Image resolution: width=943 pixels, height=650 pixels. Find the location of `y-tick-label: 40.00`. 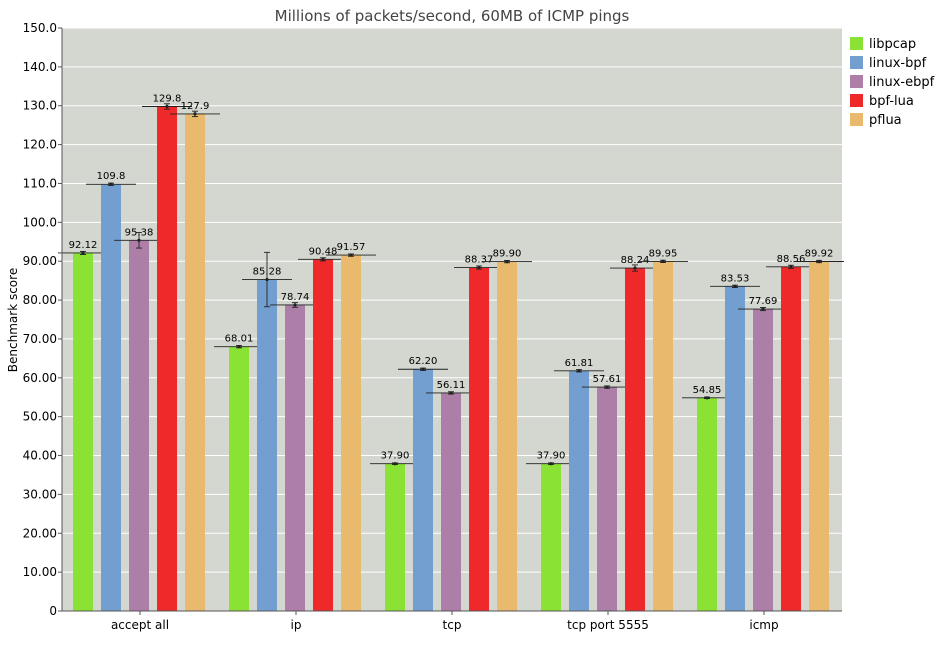

y-tick-label: 40.00 is located at coordinates (40, 456).